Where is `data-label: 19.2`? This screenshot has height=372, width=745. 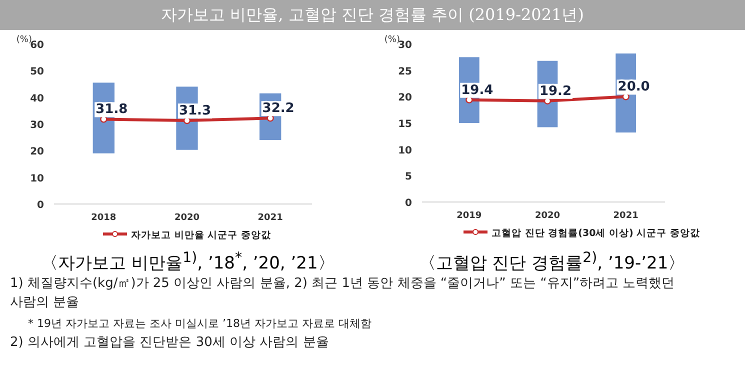 data-label: 19.2 is located at coordinates (555, 91).